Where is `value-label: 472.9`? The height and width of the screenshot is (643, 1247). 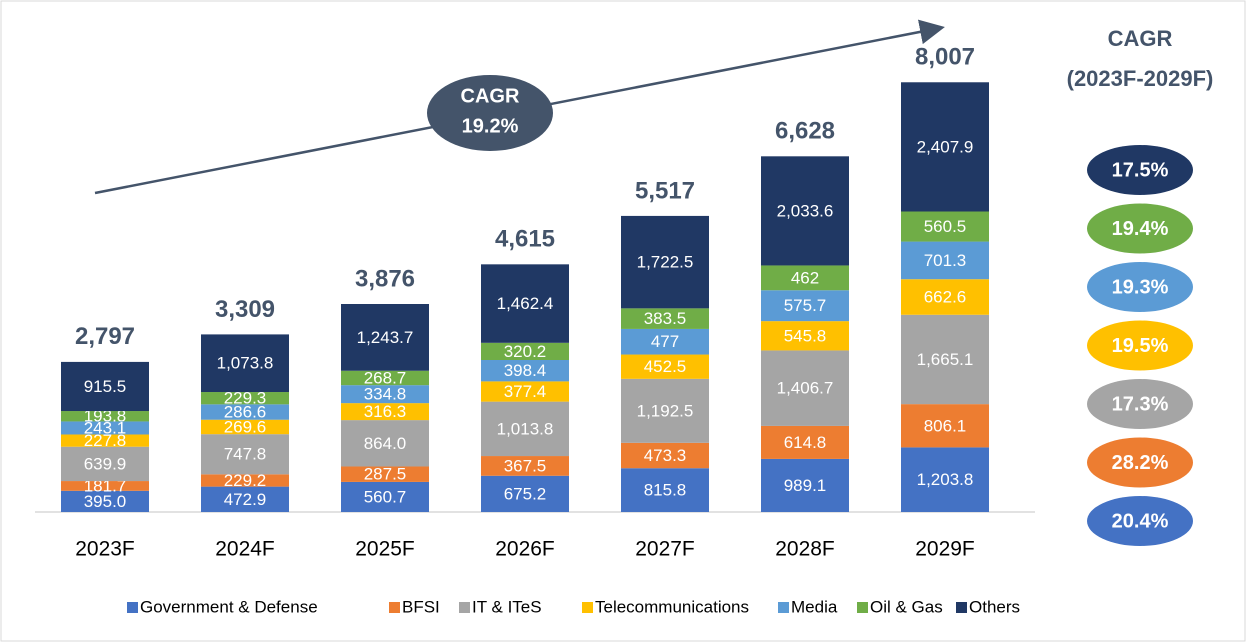 value-label: 472.9 is located at coordinates (245, 499).